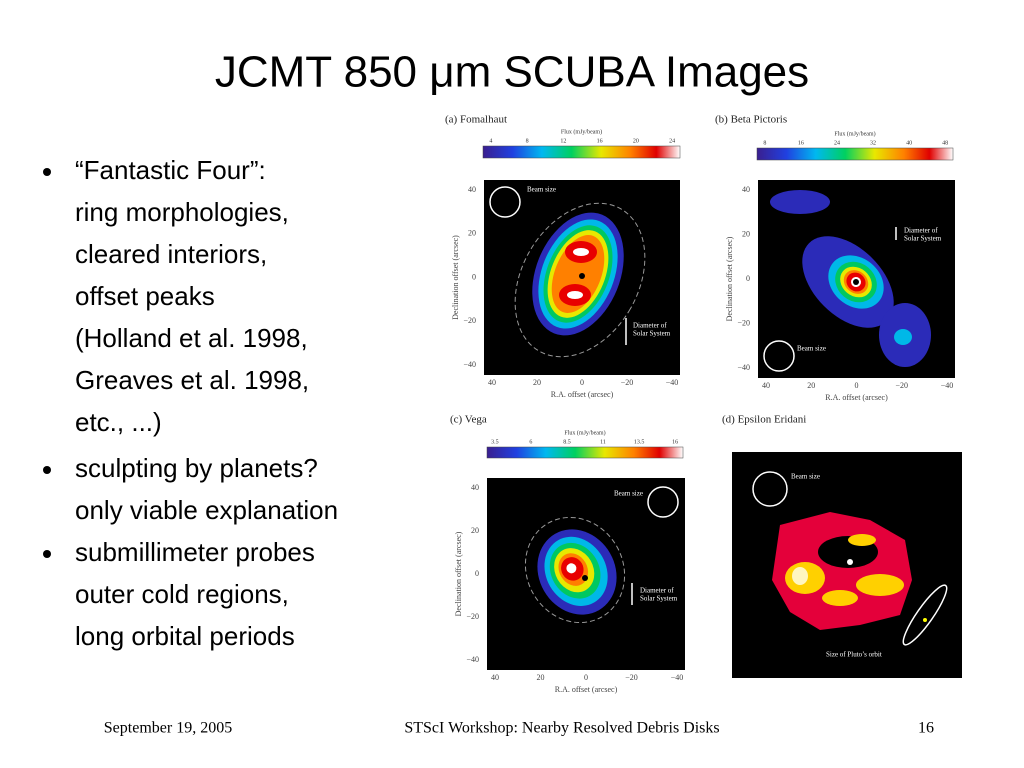  What do you see at coordinates (192, 380) in the screenshot?
I see `bullet-text: Greaves et al. 1998,` at bounding box center [192, 380].